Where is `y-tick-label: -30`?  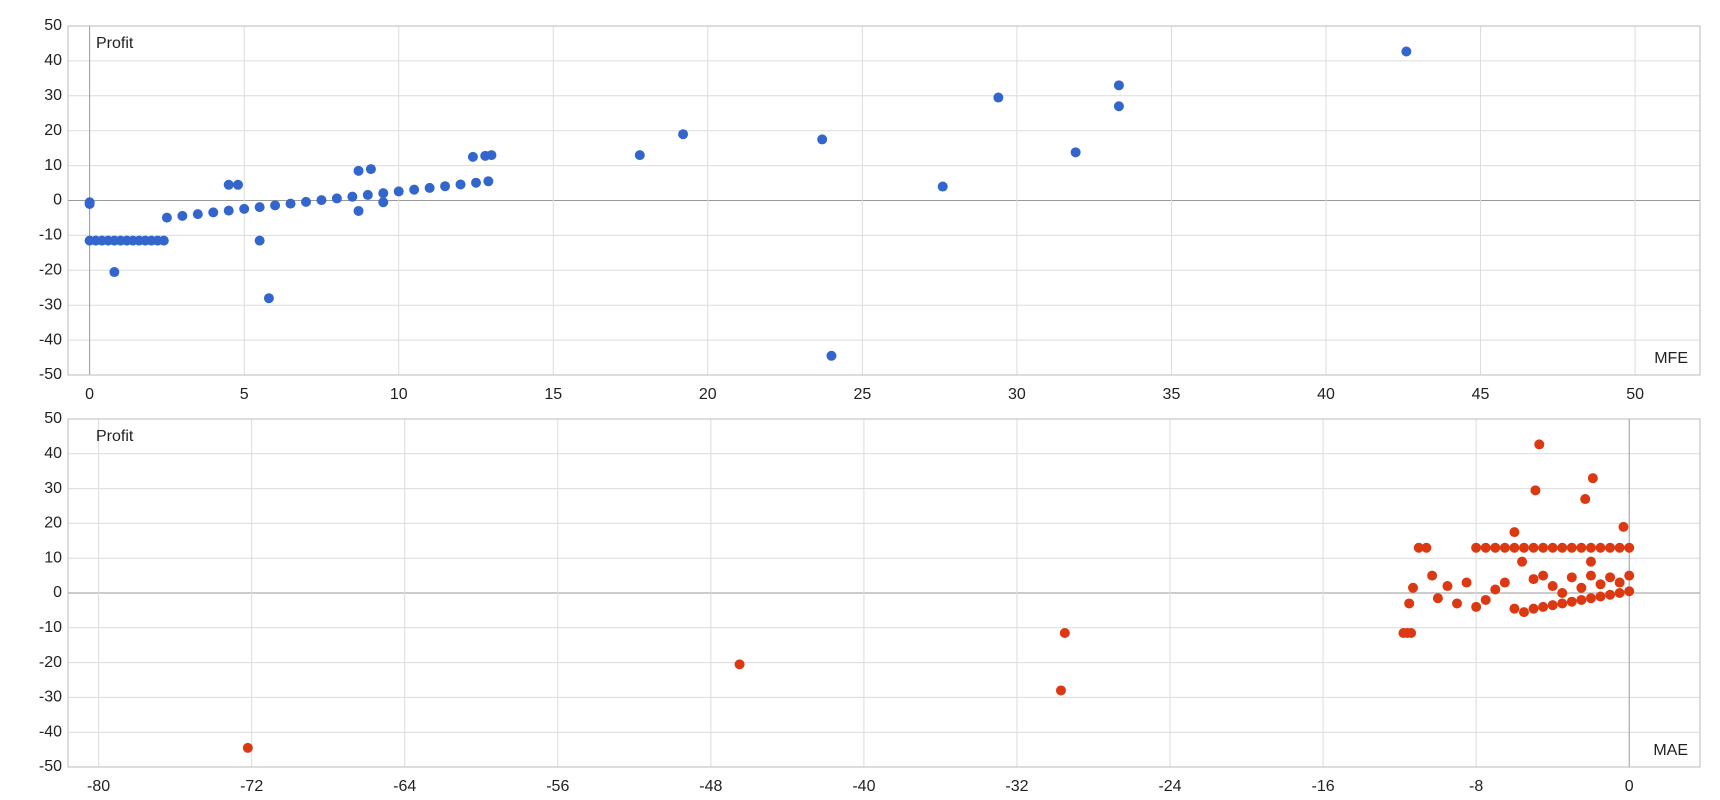 y-tick-label: -30 is located at coordinates (50, 304).